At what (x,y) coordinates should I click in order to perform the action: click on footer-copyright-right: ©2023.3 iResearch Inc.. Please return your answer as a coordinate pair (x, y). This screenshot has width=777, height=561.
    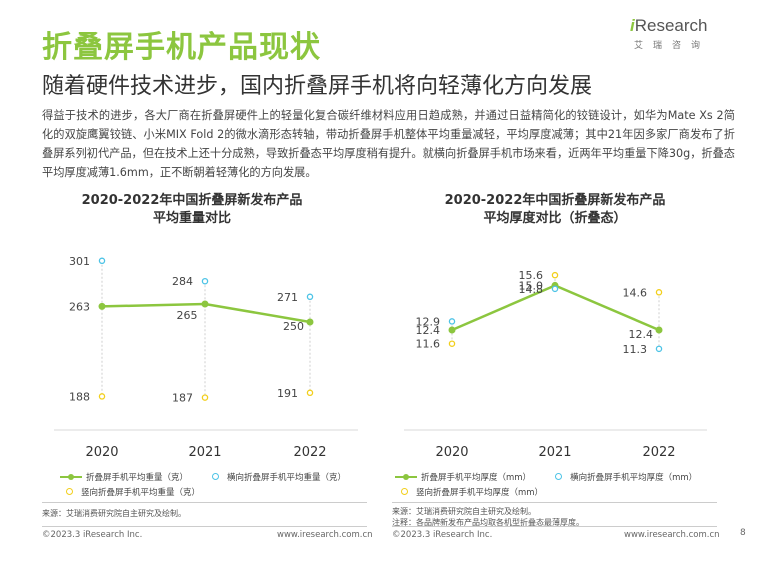
    Looking at the image, I should click on (442, 535).